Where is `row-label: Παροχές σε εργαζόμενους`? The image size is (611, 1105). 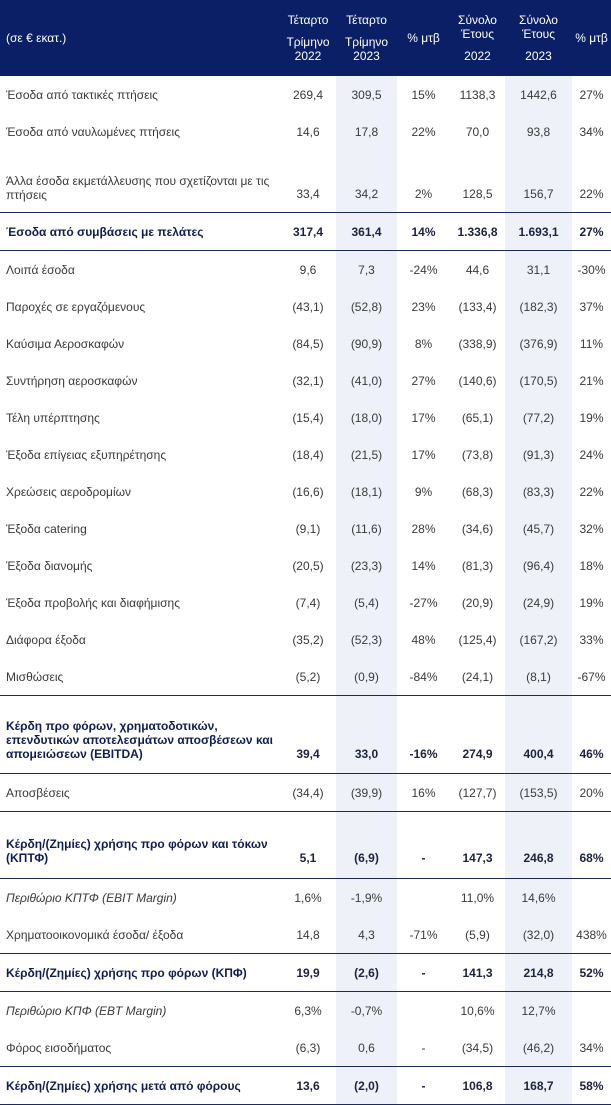
row-label: Παροχές σε εργαζόμενους is located at coordinates (76, 306).